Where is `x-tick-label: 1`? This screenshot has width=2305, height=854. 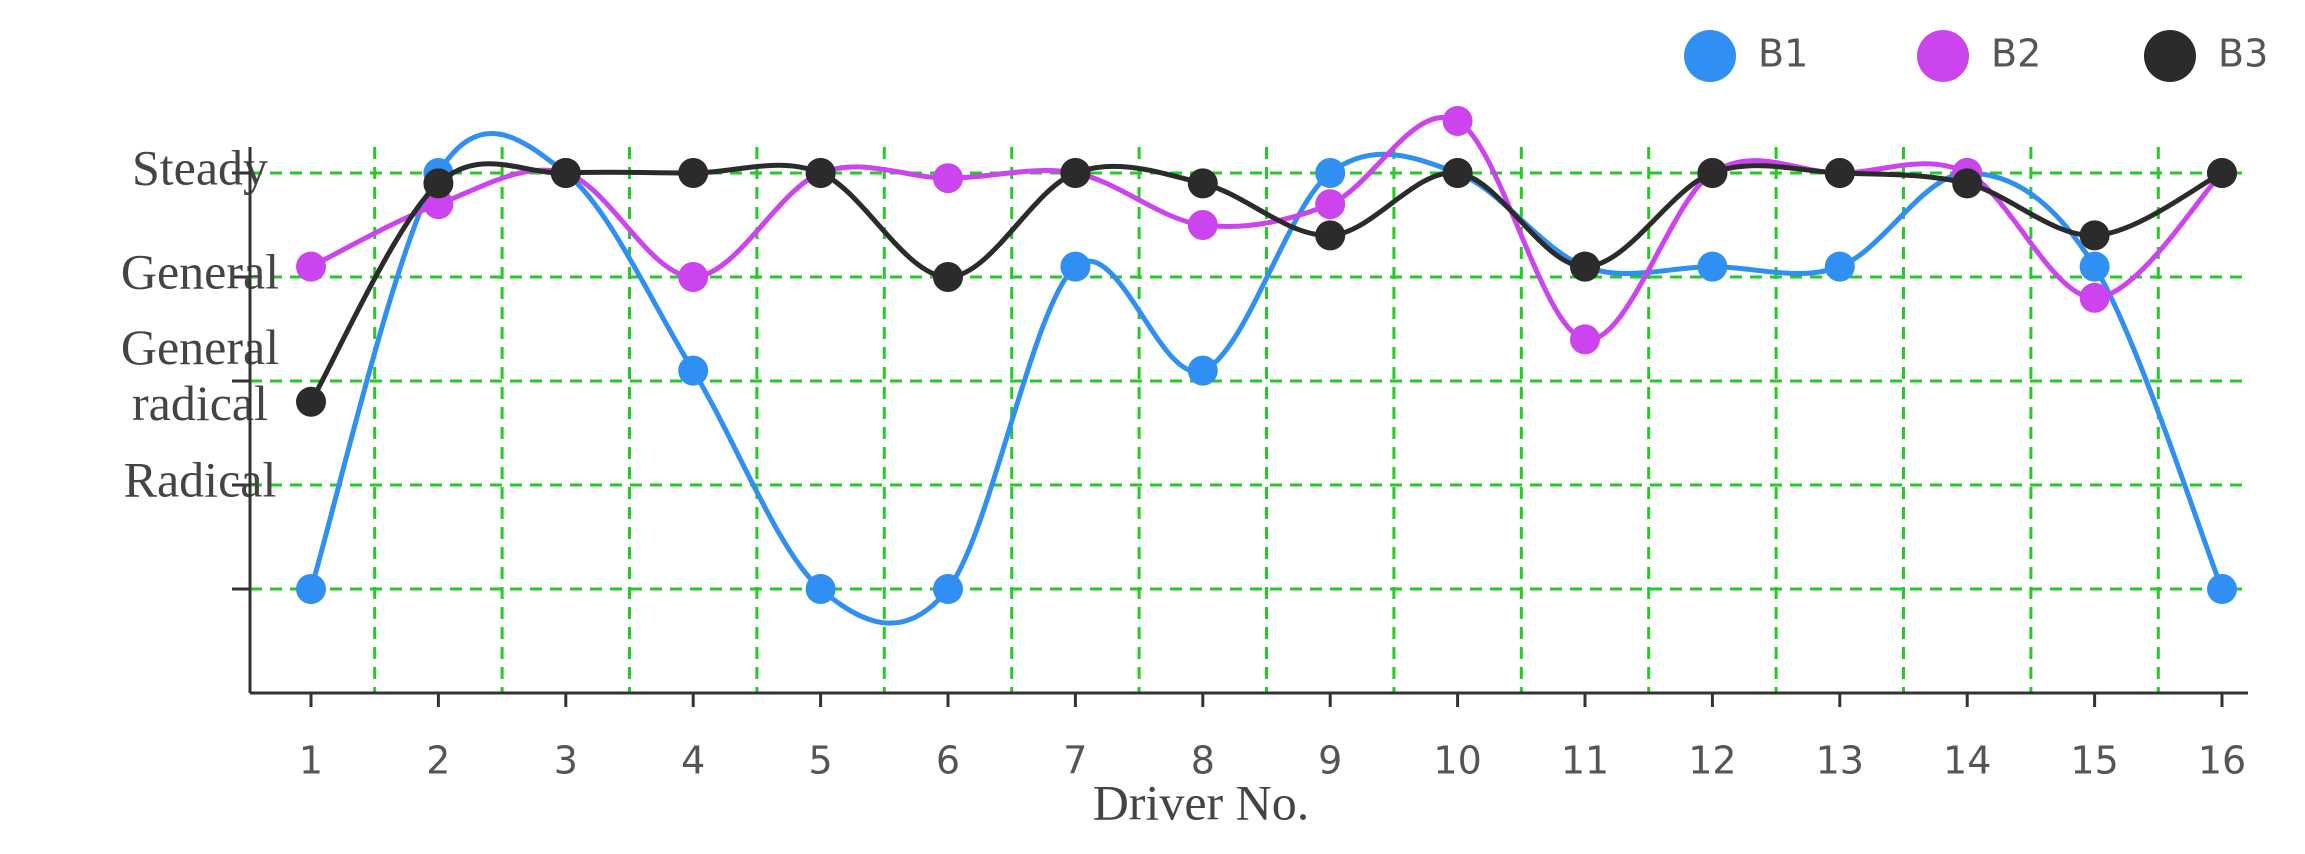
x-tick-label: 1 is located at coordinates (311, 761).